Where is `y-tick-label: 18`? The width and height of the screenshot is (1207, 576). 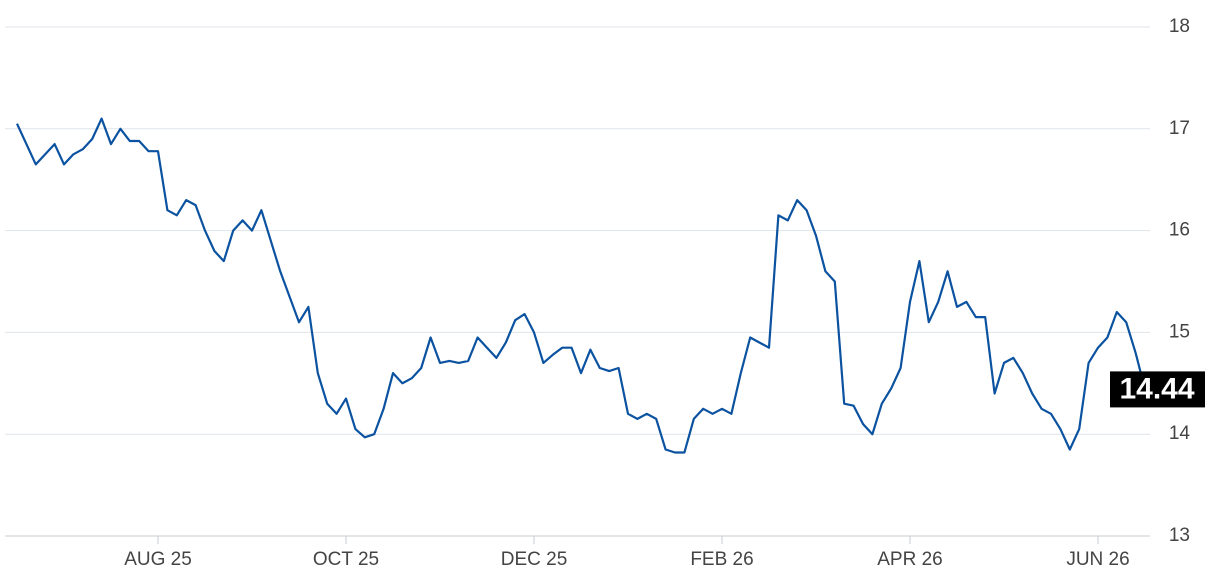
y-tick-label: 18 is located at coordinates (1179, 26).